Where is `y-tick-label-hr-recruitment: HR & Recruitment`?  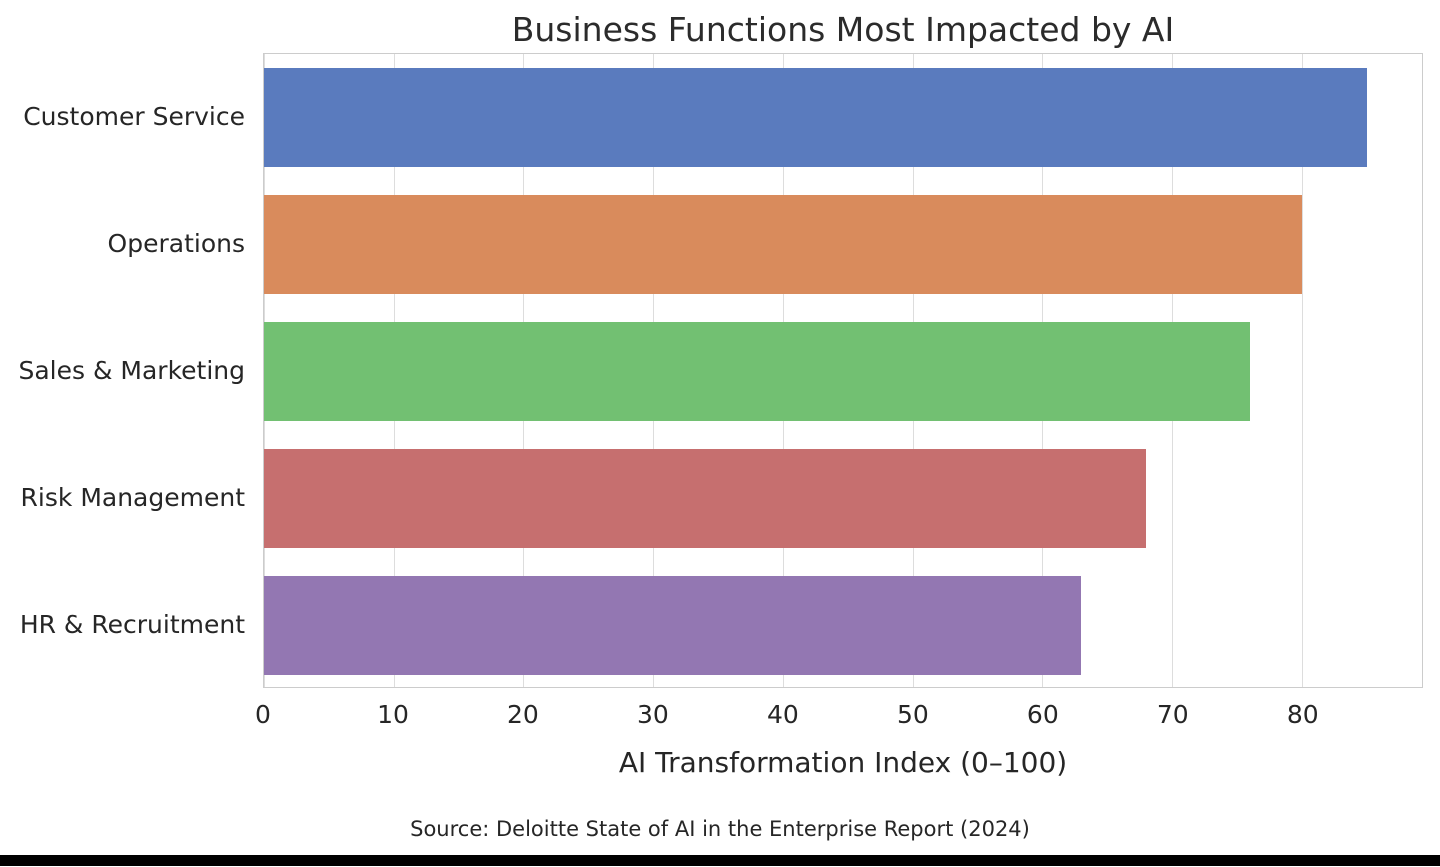
y-tick-label-hr-recruitment: HR & Recruitment is located at coordinates (132, 624).